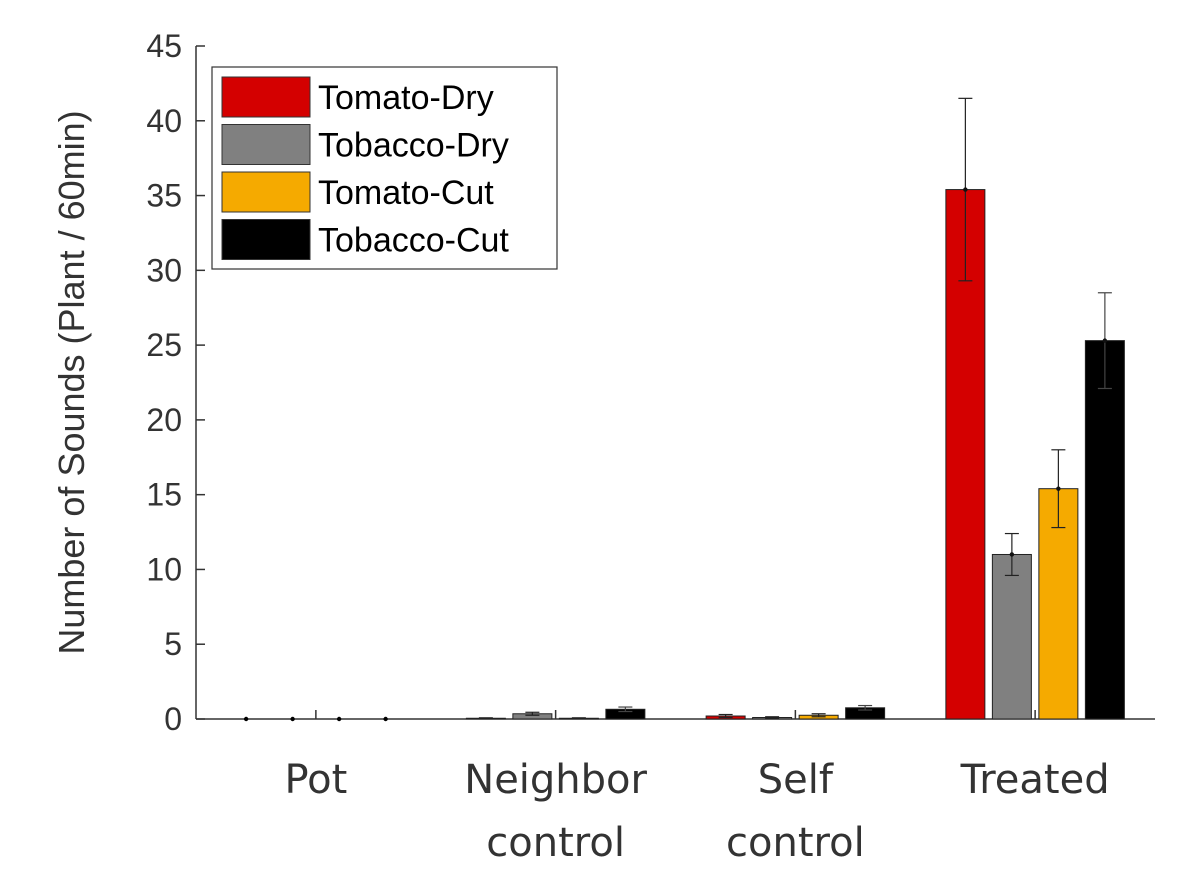 The image size is (1185, 876). I want to click on error-bar-tobacco-dry-self-control, so click(772, 717).